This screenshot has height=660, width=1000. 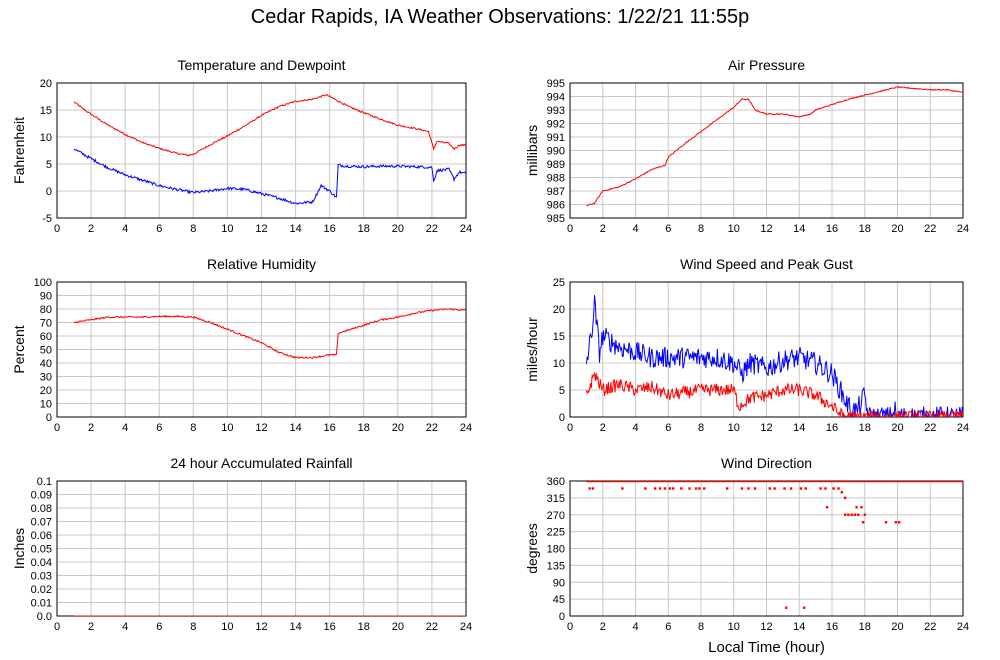 What do you see at coordinates (532, 349) in the screenshot?
I see `y-axis-label: miles/hour` at bounding box center [532, 349].